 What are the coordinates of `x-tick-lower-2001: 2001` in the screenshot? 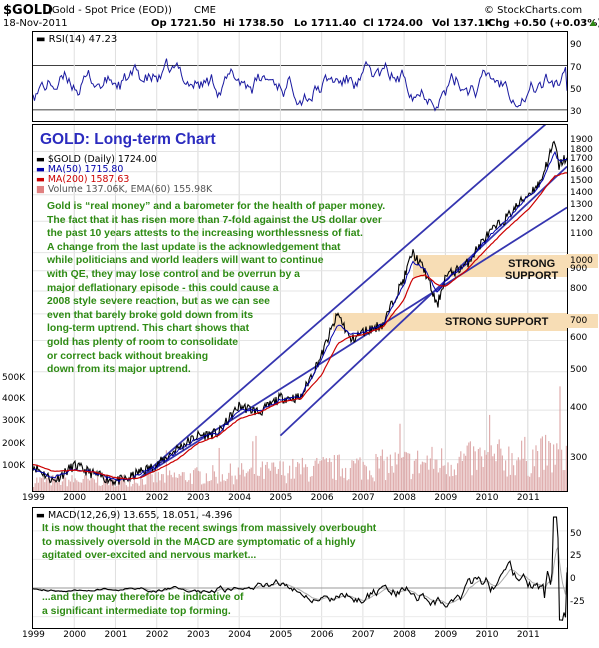 It's located at (116, 635).